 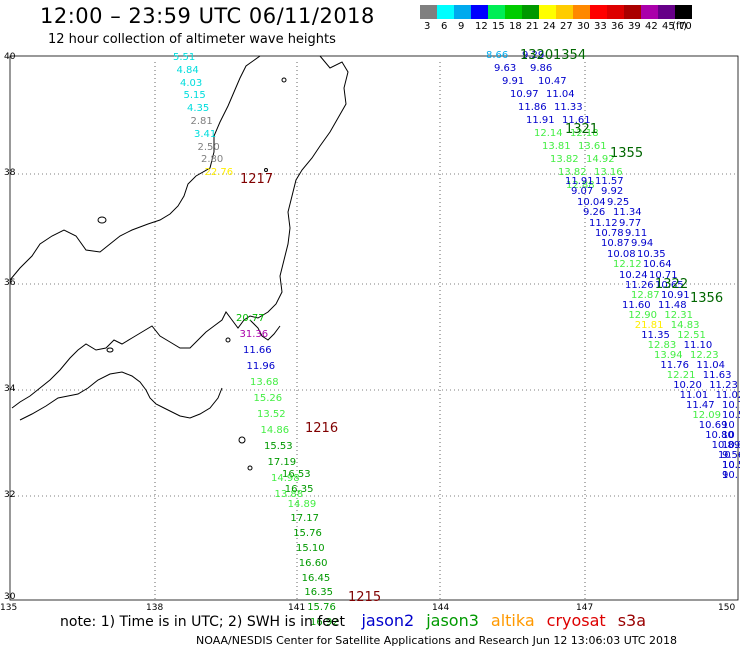 I want to click on track-id-label: 1356, so click(x=707, y=298).